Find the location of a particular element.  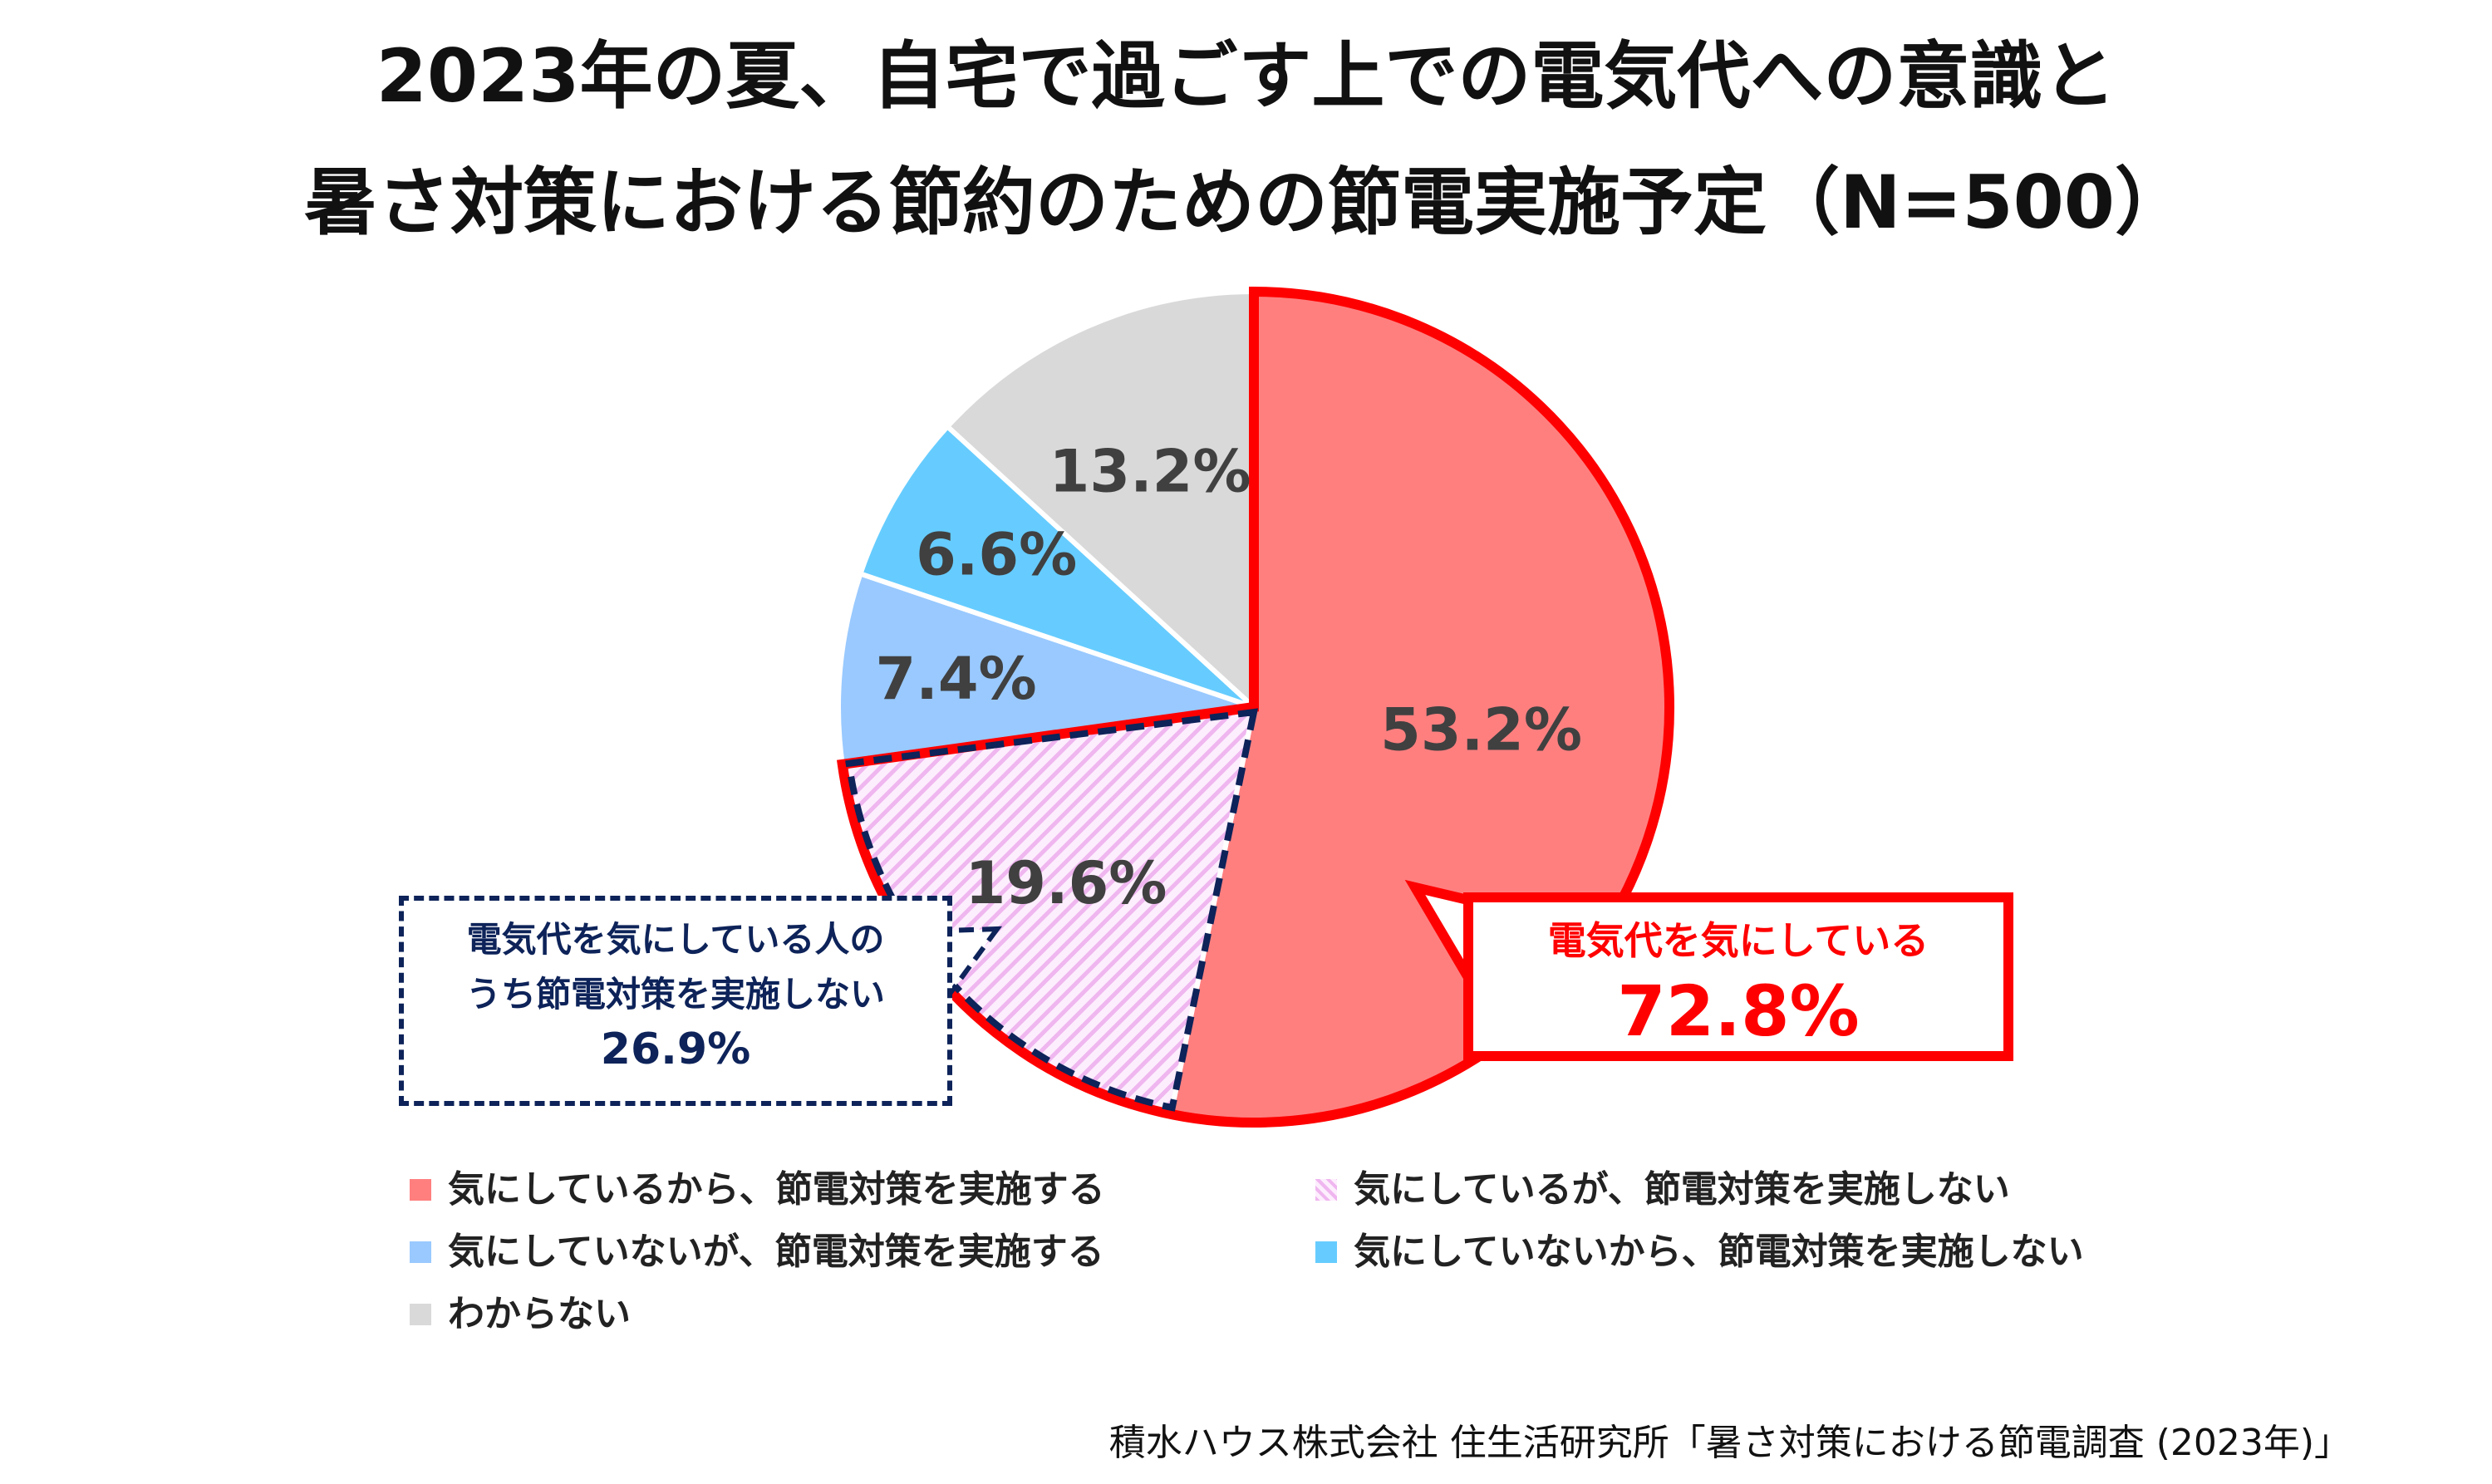

callout-value: 26.9% is located at coordinates (675, 1049).